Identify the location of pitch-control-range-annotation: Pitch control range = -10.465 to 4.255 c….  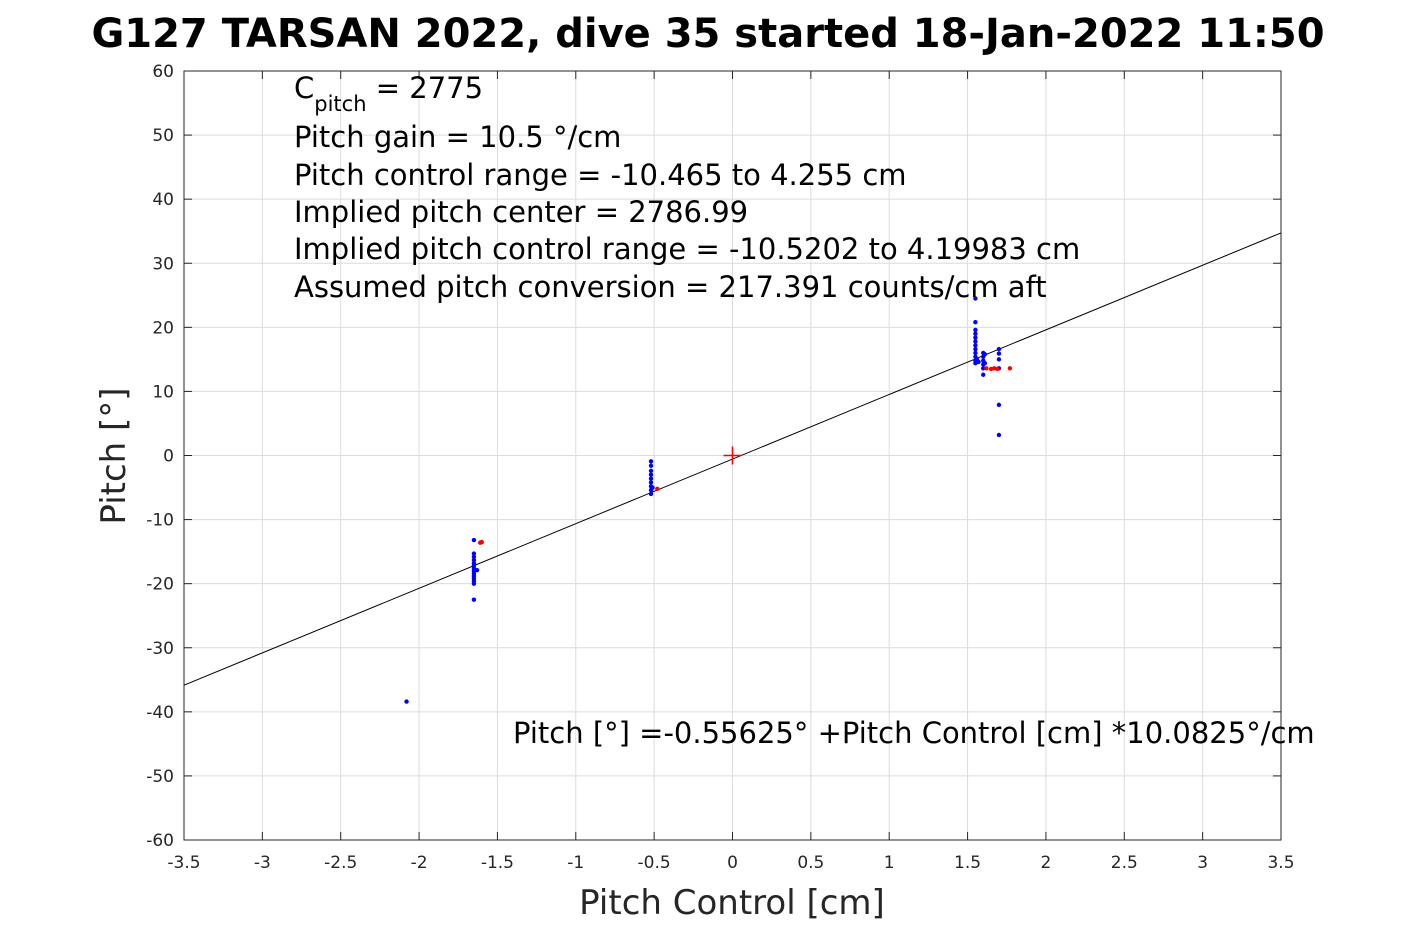
(600, 175).